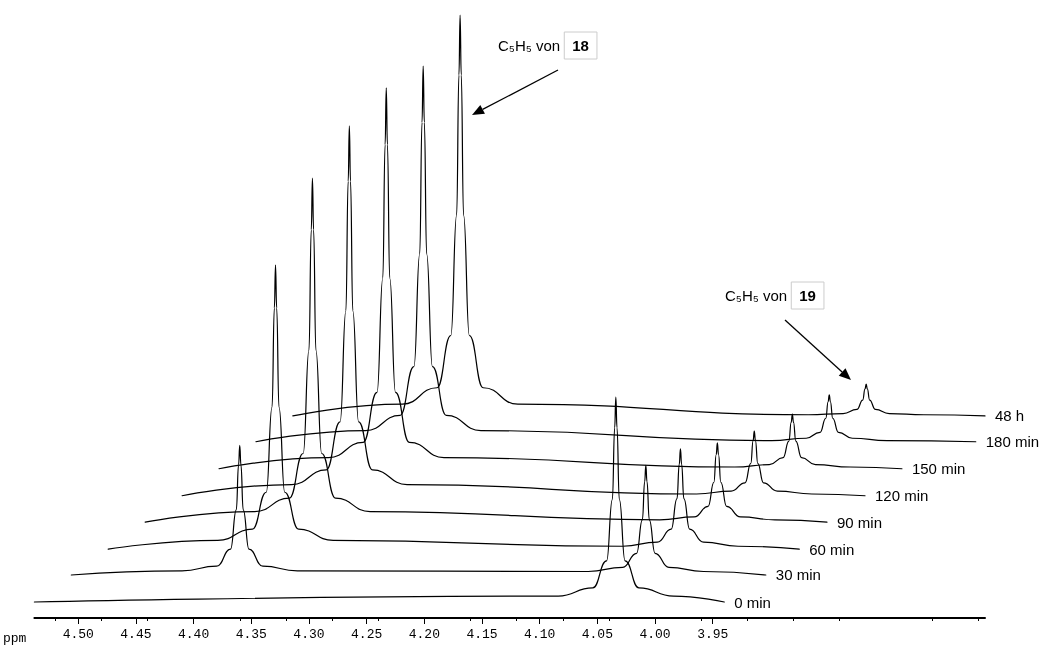 Image resolution: width=1041 pixels, height=650 pixels. Describe the element at coordinates (136, 634) in the screenshot. I see `x-tick-label: 4.45` at that location.